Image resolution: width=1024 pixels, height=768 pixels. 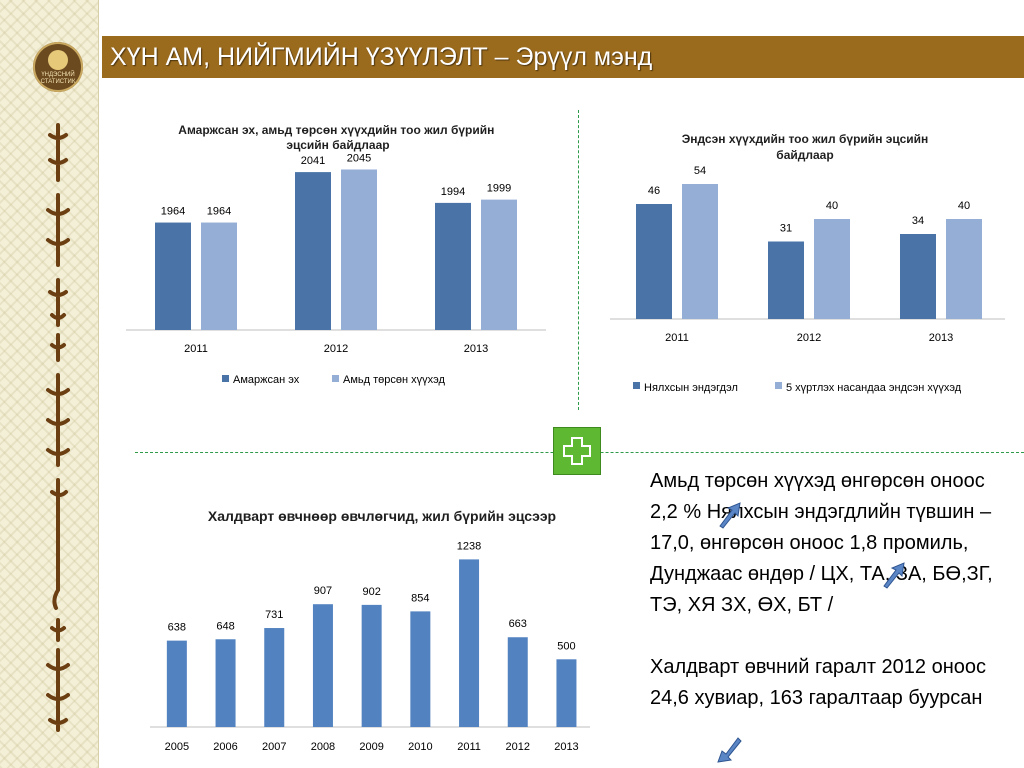 I want to click on legend-label: Амаржсан эх, so click(x=266, y=380).